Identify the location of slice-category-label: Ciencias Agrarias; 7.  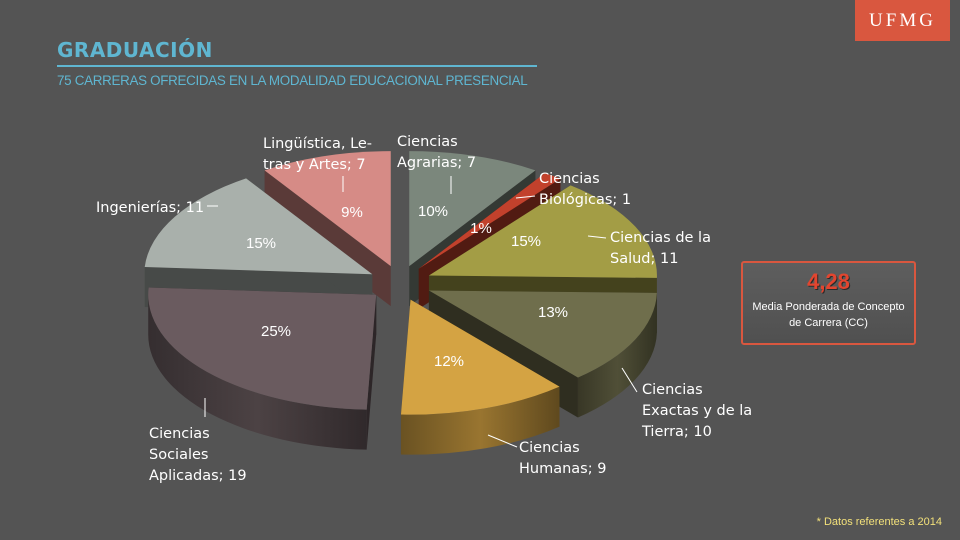
(436, 152).